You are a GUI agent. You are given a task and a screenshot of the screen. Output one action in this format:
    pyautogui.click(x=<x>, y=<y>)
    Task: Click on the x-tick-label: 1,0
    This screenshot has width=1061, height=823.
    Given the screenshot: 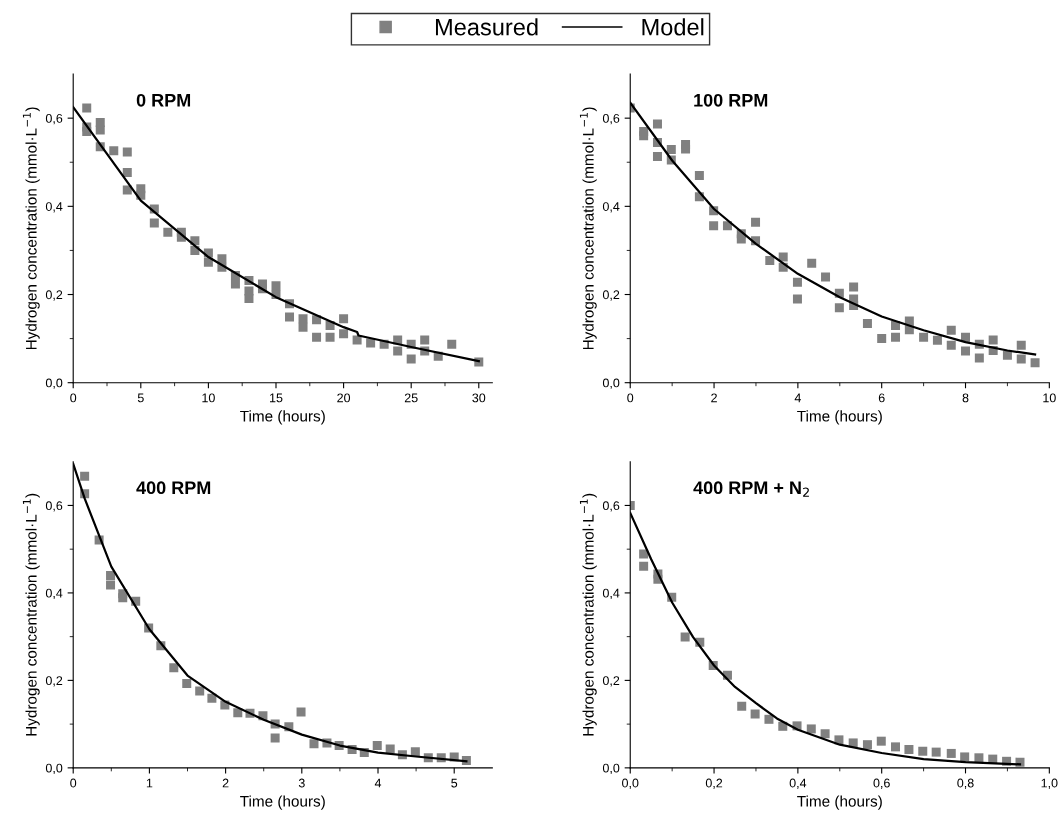 What is the action you would take?
    pyautogui.click(x=1049, y=783)
    